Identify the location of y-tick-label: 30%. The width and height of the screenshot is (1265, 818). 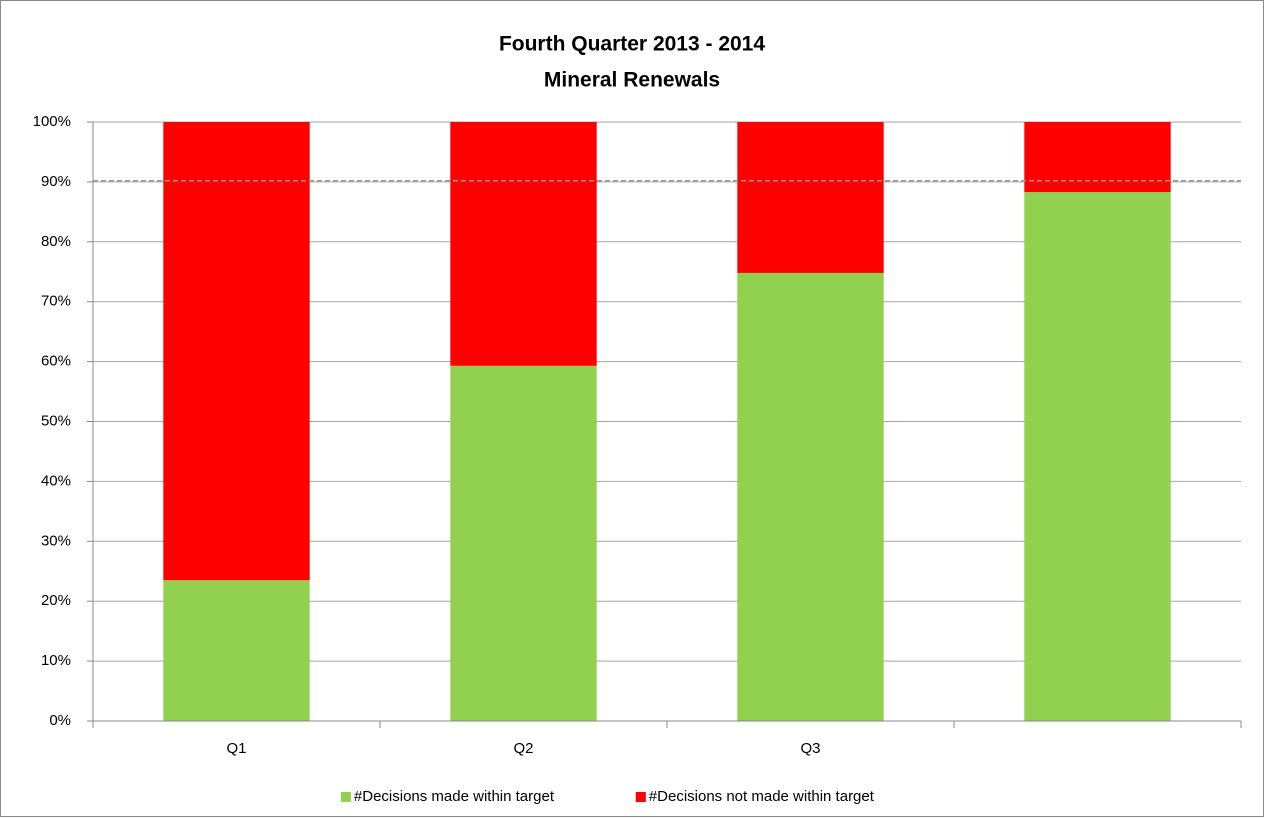
(56, 540).